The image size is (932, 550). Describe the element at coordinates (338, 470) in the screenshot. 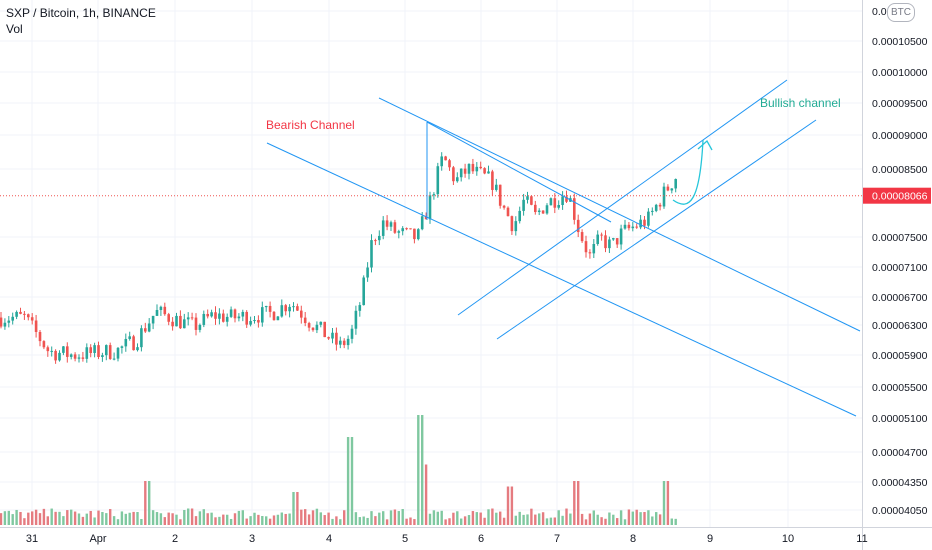

I see `volume-bars` at that location.